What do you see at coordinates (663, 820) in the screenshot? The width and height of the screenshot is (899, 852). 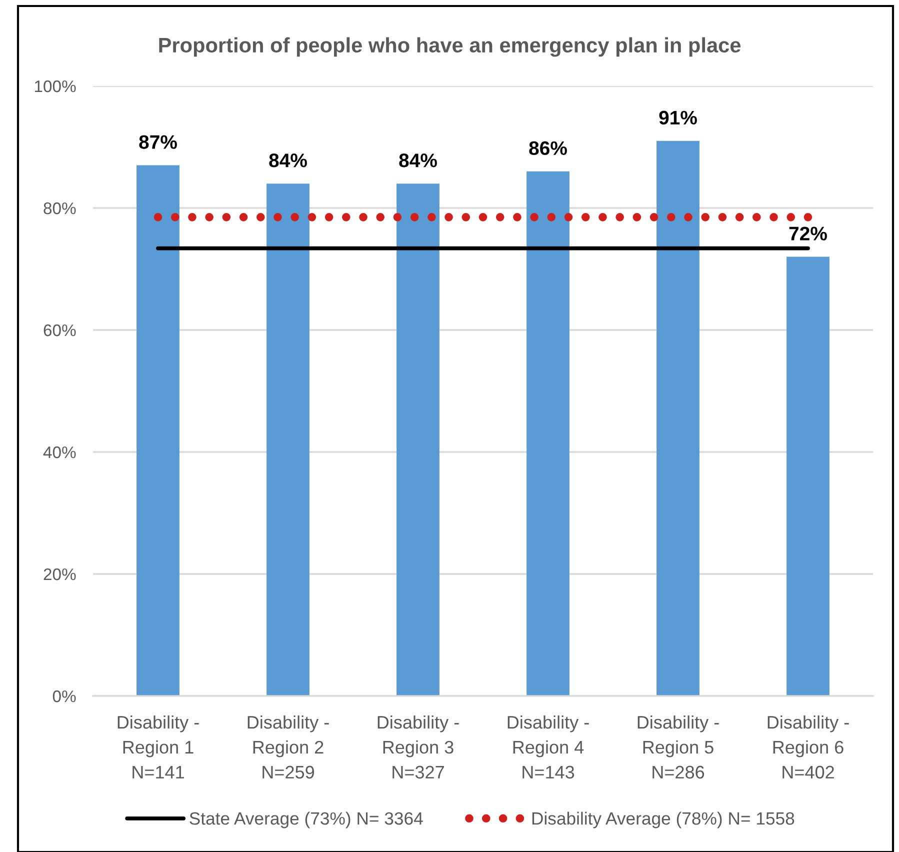 I see `legend-label: Disability Average (78%) N= 1558` at bounding box center [663, 820].